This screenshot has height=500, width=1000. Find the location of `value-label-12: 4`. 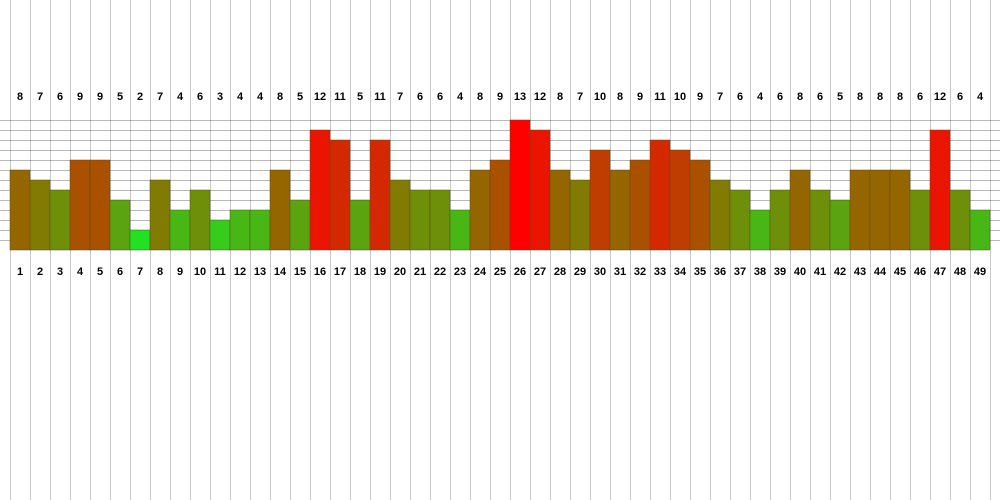

value-label-12: 4 is located at coordinates (240, 97).